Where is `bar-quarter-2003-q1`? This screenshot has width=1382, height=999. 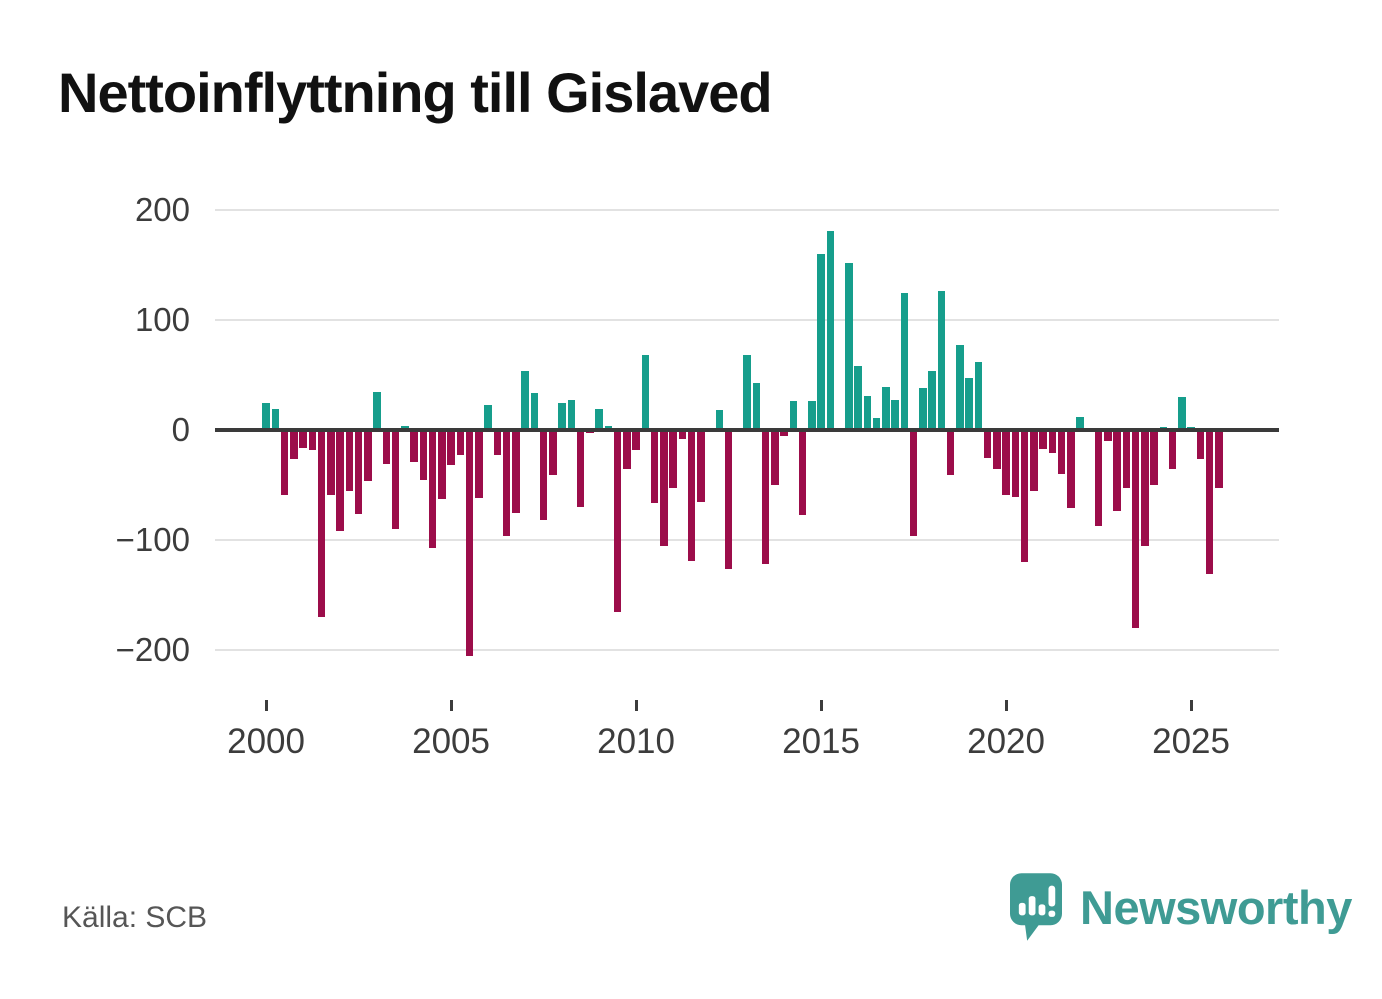
bar-quarter-2003-q1 is located at coordinates (377, 410).